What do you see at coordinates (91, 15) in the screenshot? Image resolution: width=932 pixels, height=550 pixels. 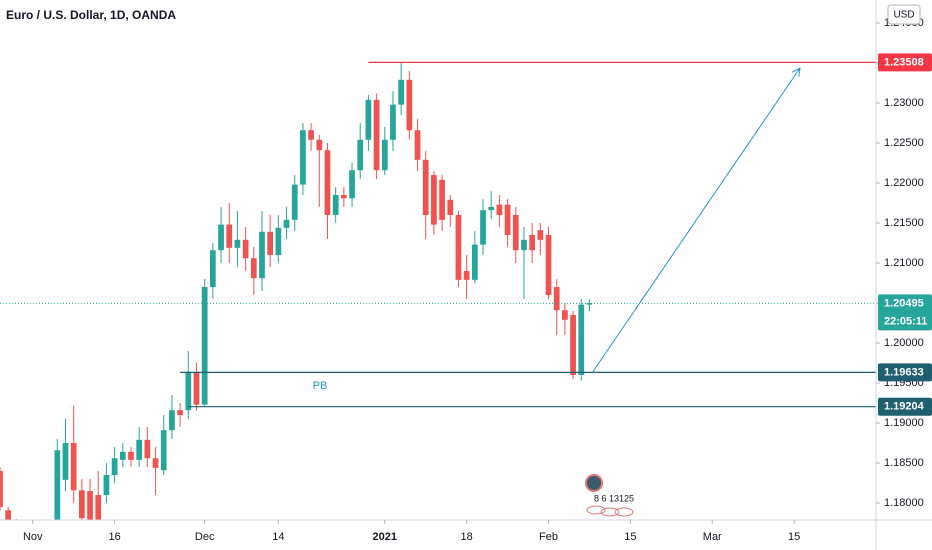 I see `chart-title: Euro / U.S. Dollar, 1D, OANDA` at bounding box center [91, 15].